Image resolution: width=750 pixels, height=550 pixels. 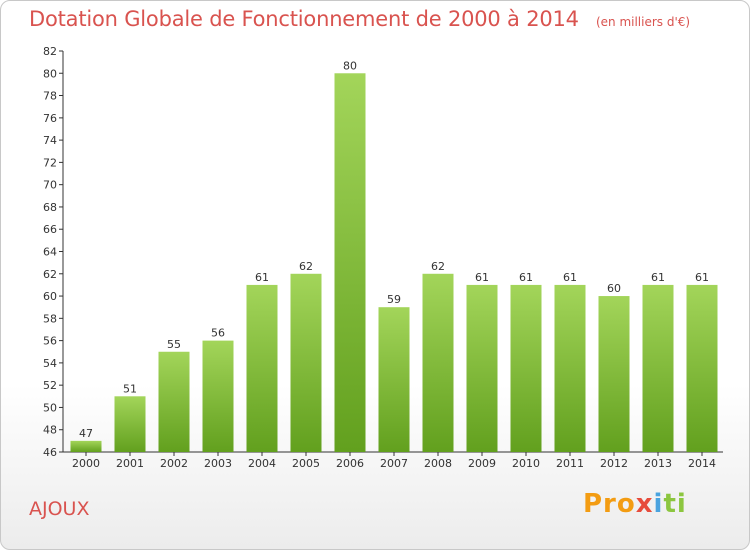 I want to click on y-tick-label: 46, so click(x=50, y=452).